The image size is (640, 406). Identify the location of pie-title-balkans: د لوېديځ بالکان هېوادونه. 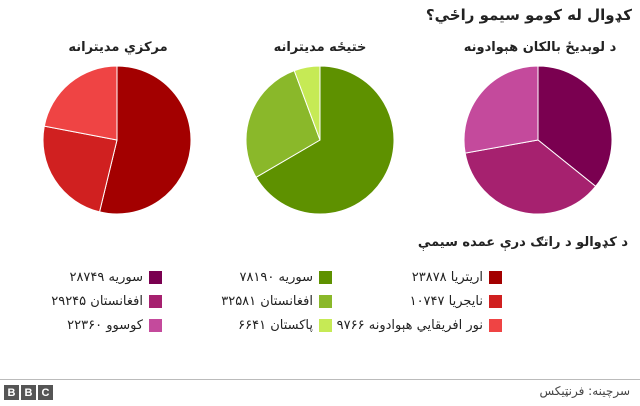
(540, 47).